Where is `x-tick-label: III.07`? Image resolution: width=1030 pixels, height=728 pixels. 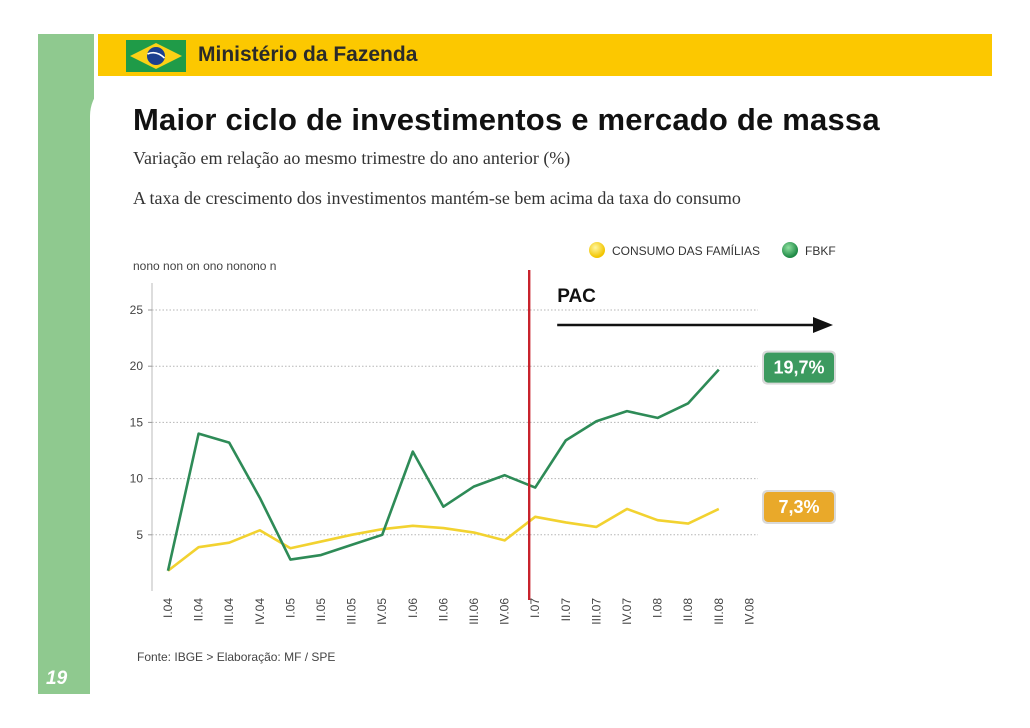
x-tick-label: III.07 is located at coordinates (596, 611).